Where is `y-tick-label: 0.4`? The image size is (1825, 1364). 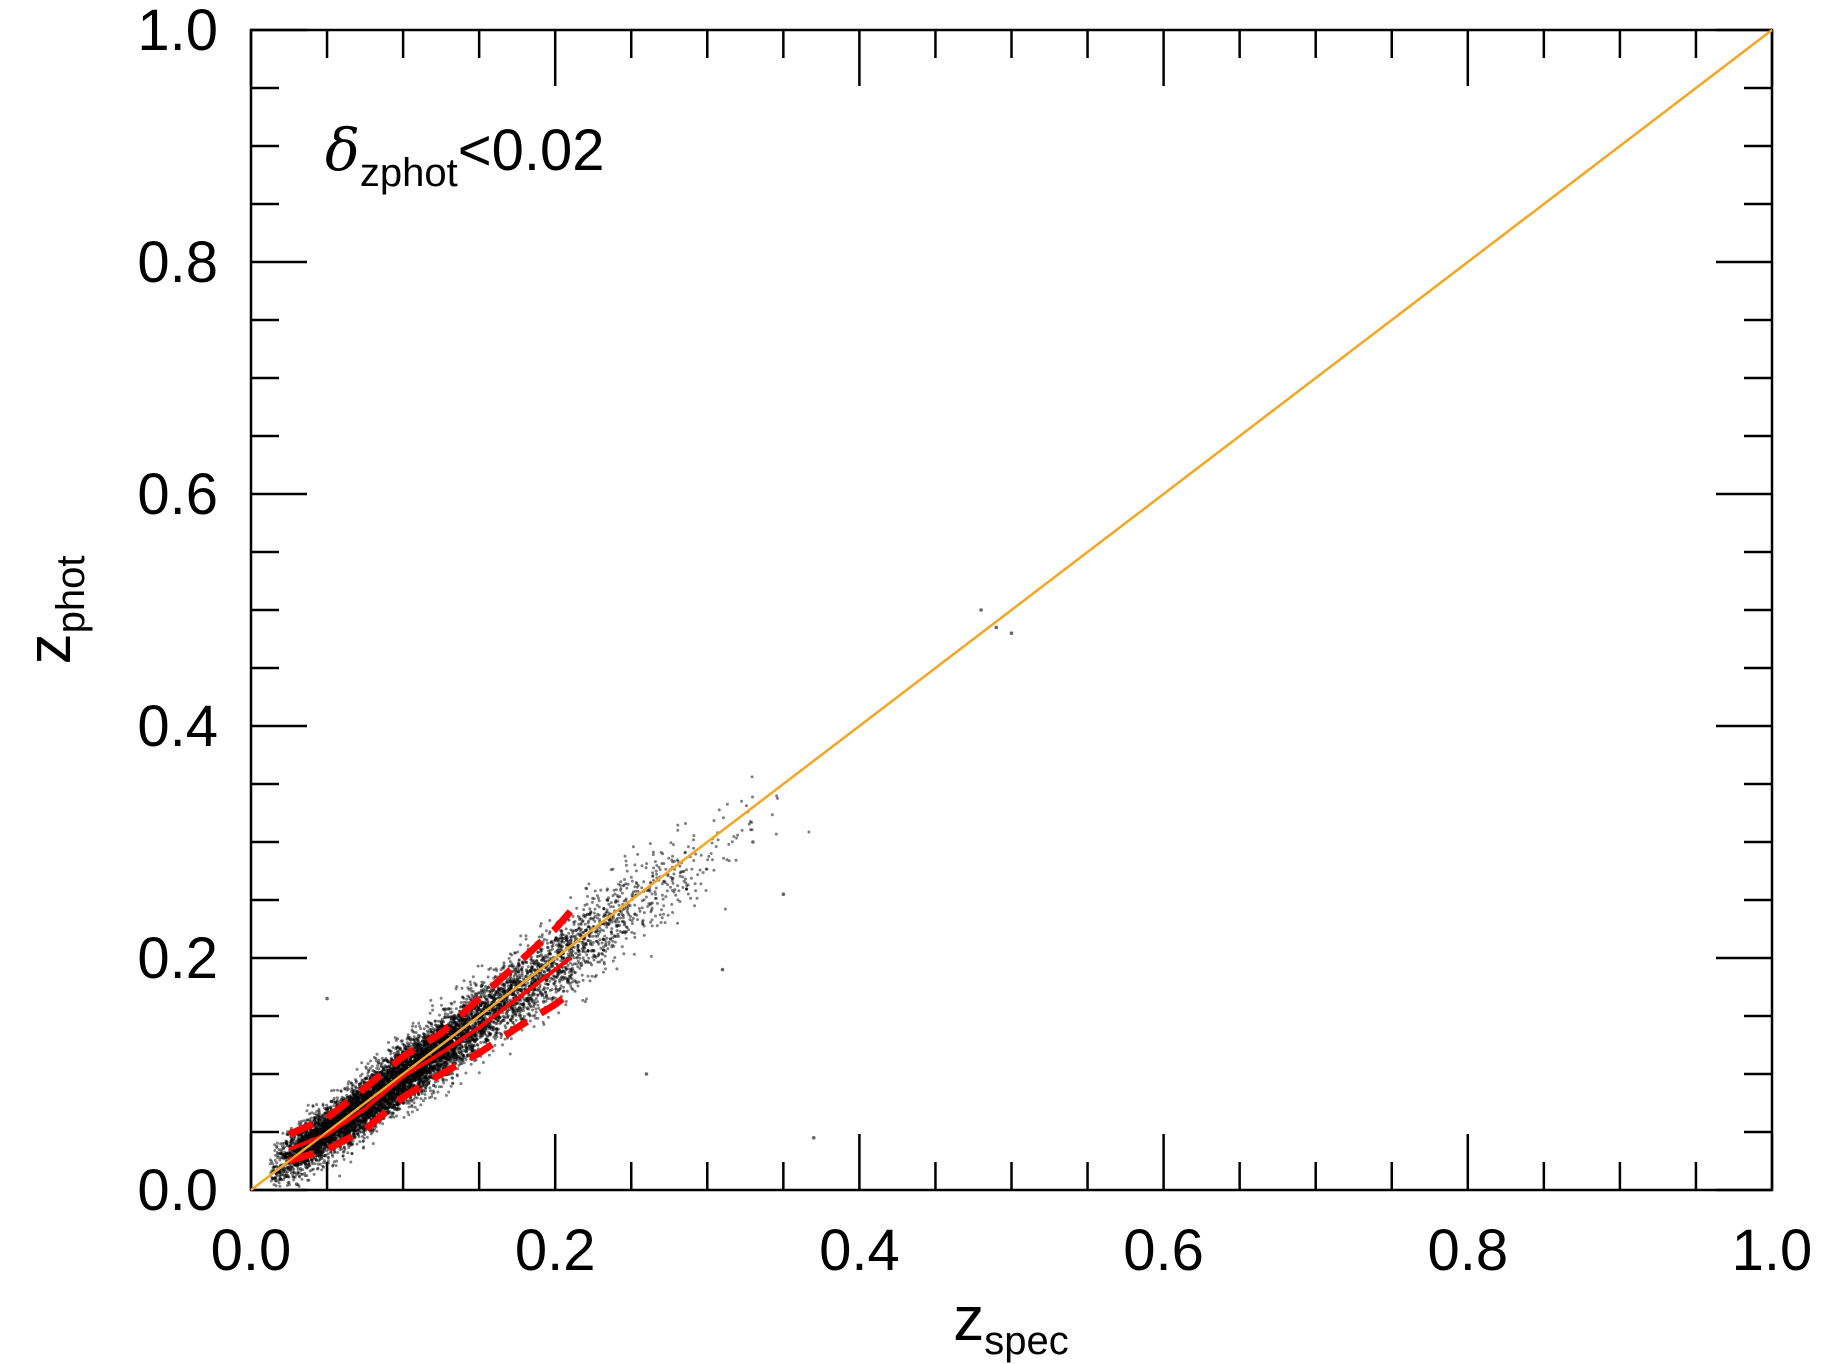
y-tick-label: 0.4 is located at coordinates (177, 726).